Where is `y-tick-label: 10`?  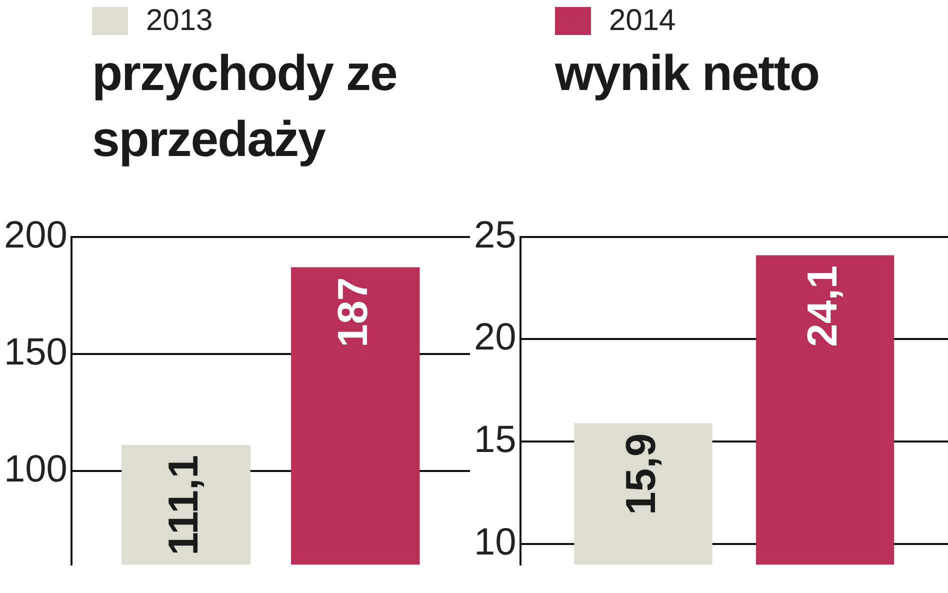
y-tick-label: 10 is located at coordinates (495, 543).